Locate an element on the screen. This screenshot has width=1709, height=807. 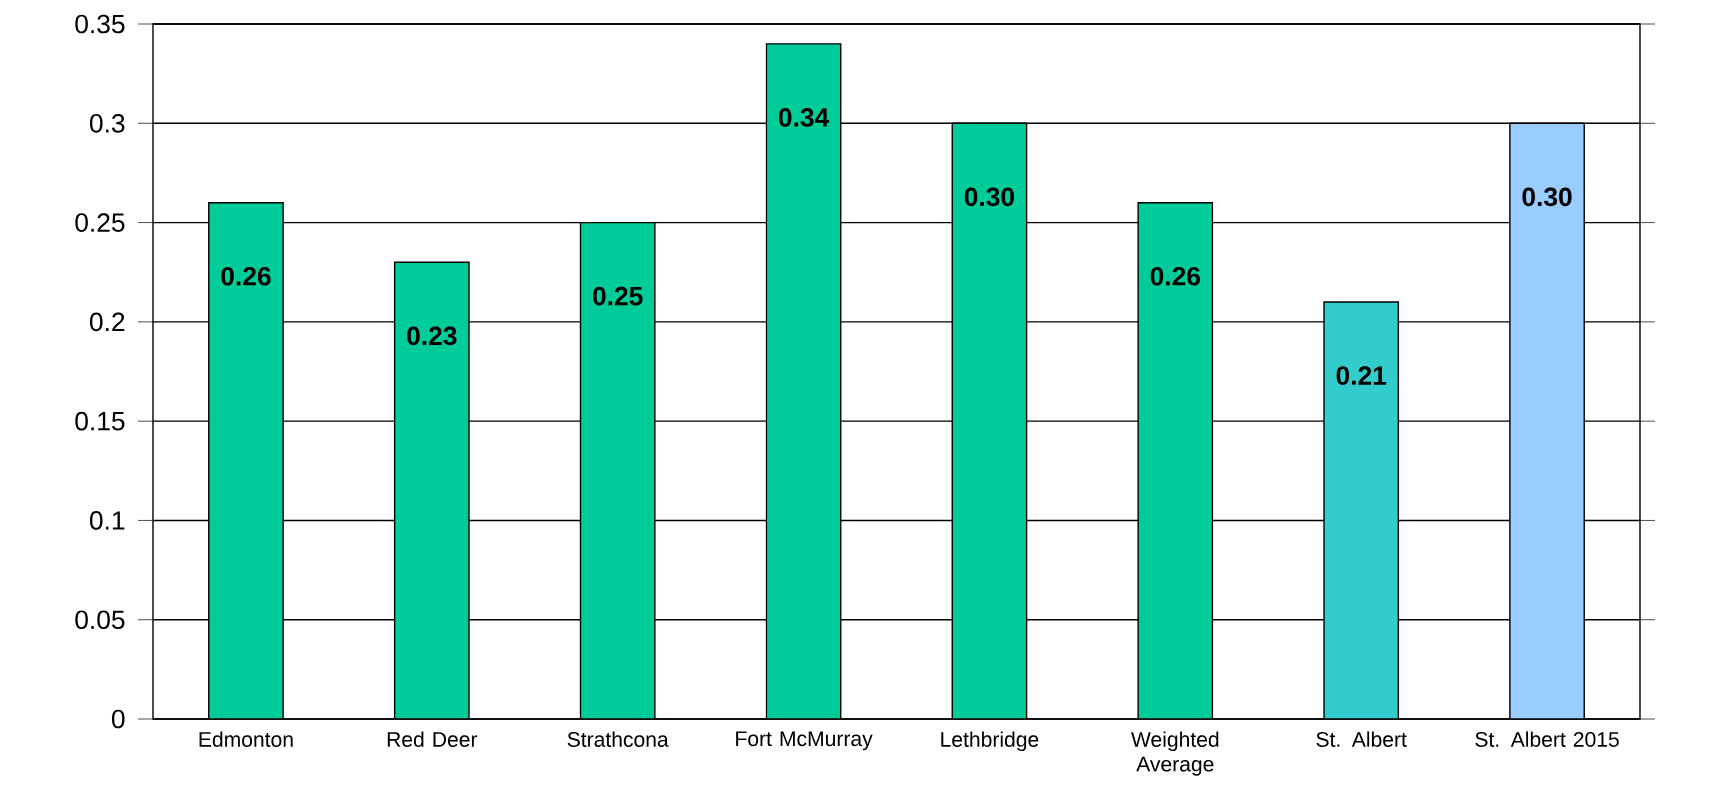
y-tick-label: 0.05 is located at coordinates (100, 620).